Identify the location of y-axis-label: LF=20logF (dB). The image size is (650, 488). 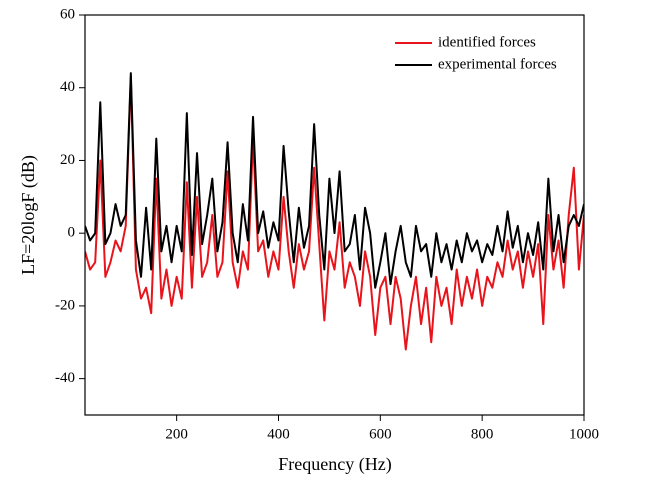
(28, 215).